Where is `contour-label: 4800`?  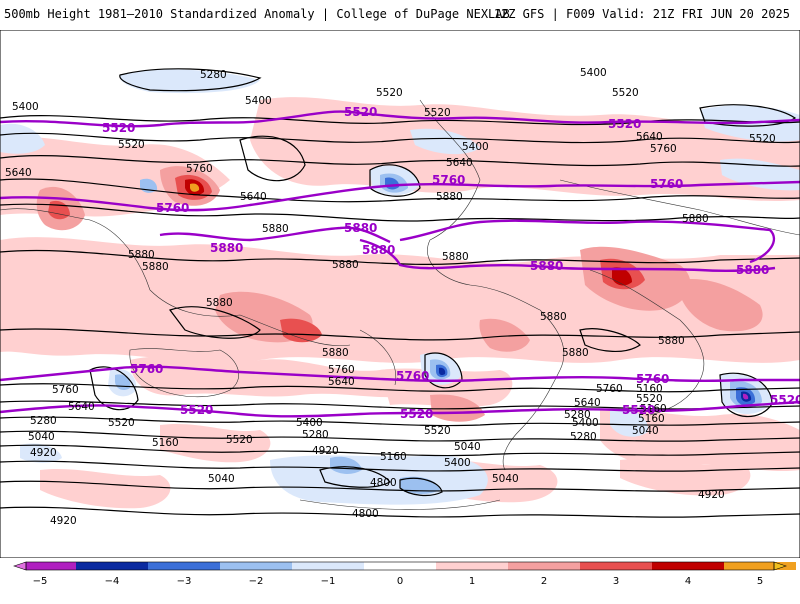 contour-label: 4800 is located at coordinates (365, 514).